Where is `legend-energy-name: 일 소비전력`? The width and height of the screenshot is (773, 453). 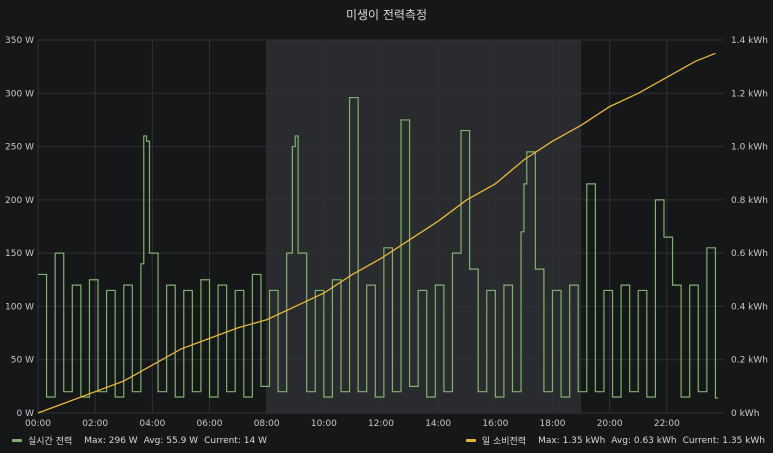
legend-energy-name: 일 소비전력 is located at coordinates (504, 442).